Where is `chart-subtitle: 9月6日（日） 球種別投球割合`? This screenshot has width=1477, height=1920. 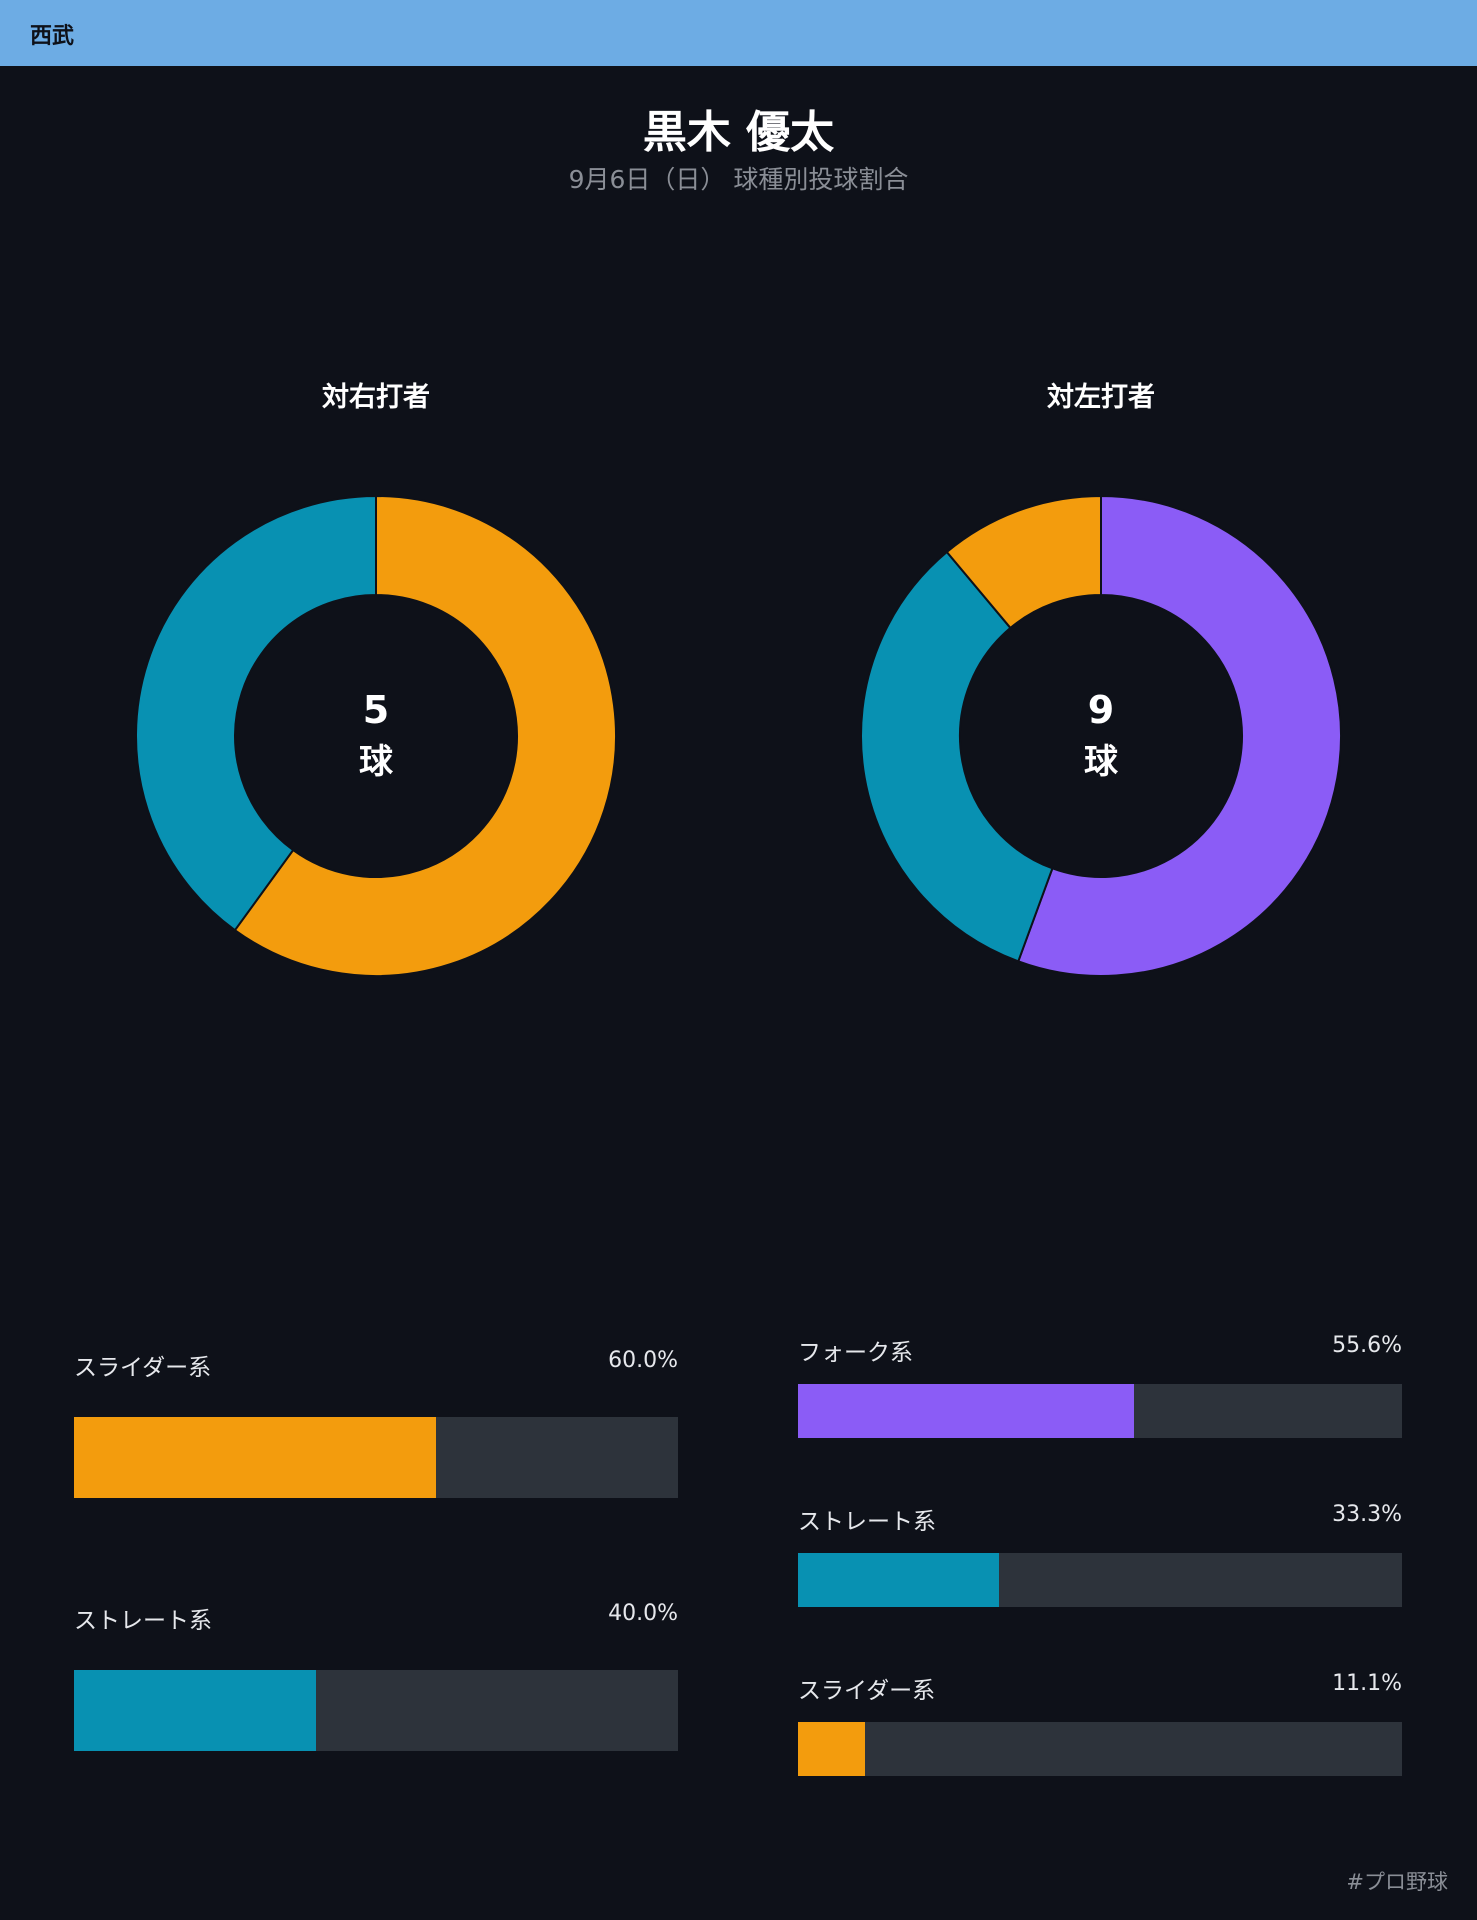
chart-subtitle: 9月6日（日） 球種別投球割合 is located at coordinates (738, 179).